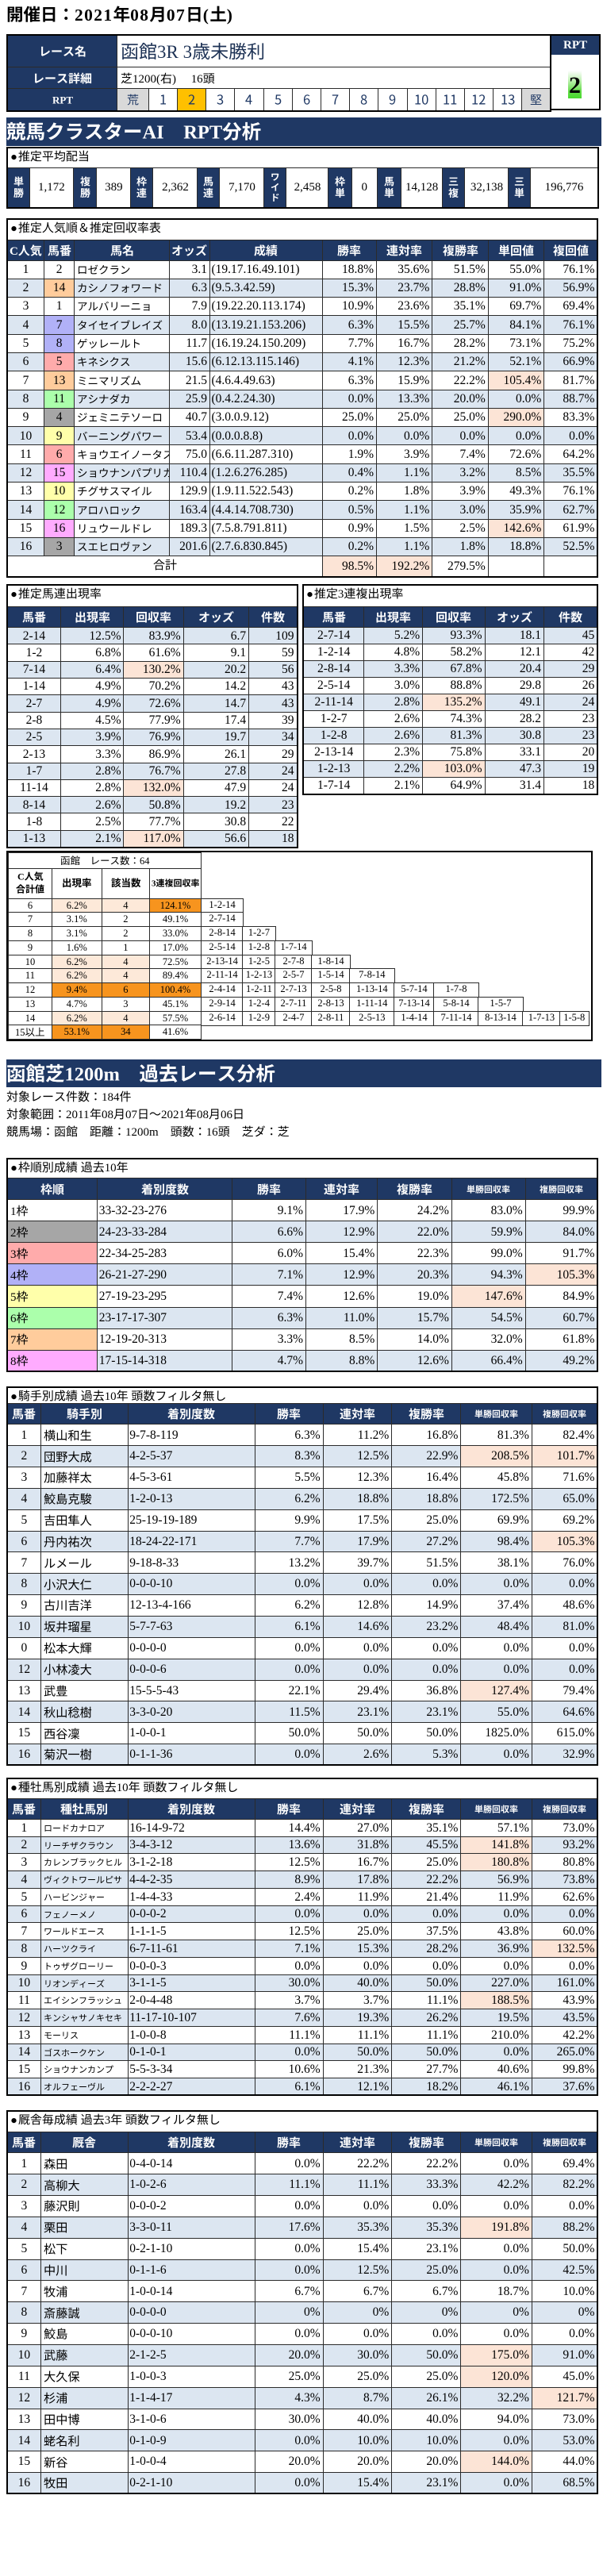 The width and height of the screenshot is (603, 2576). What do you see at coordinates (20, 1032) in the screenshot?
I see `svg-text: 15` at bounding box center [20, 1032].